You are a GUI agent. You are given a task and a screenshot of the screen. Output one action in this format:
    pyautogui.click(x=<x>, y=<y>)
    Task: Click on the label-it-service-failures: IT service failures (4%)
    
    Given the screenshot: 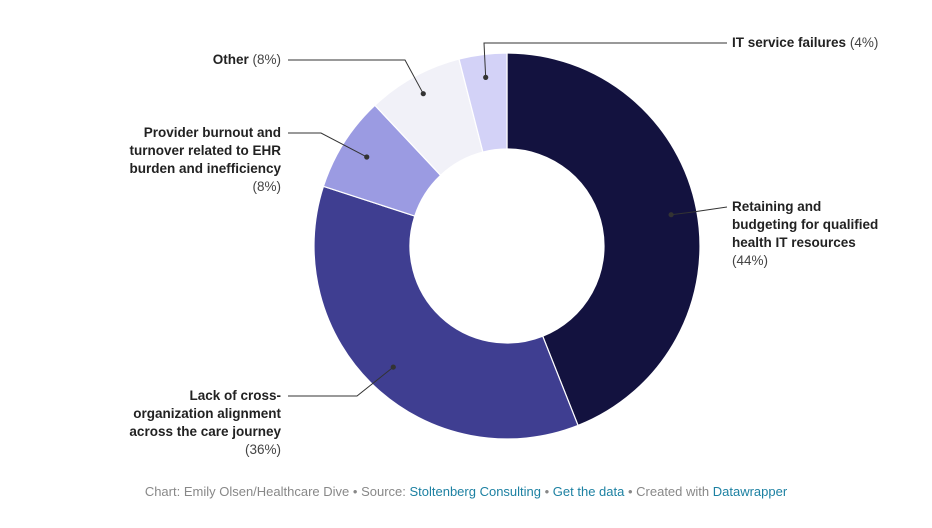 What is the action you would take?
    pyautogui.click(x=805, y=43)
    